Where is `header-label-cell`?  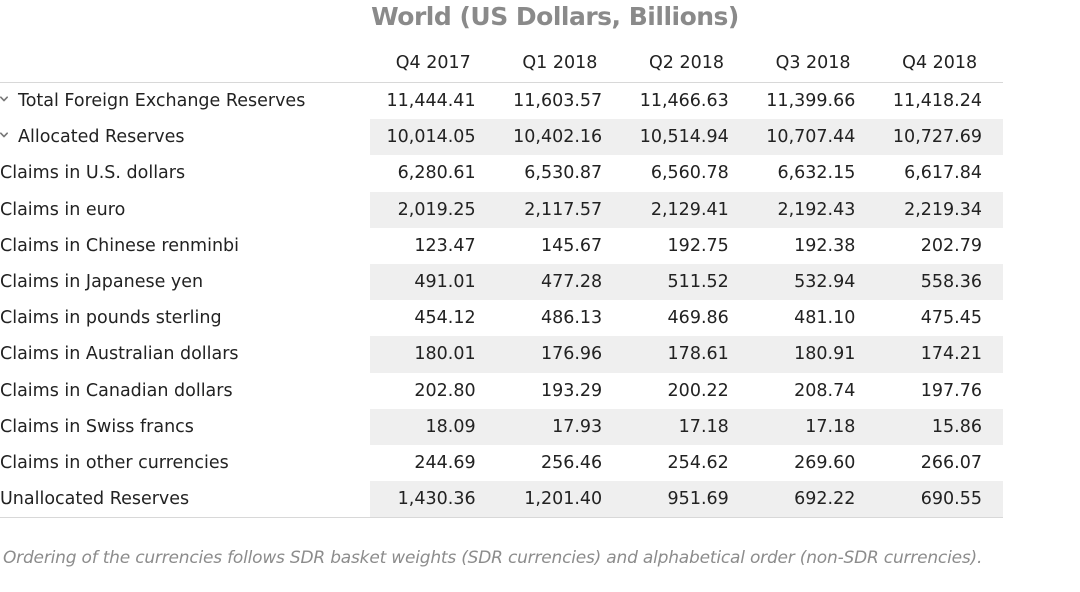 header-label-cell is located at coordinates (185, 63).